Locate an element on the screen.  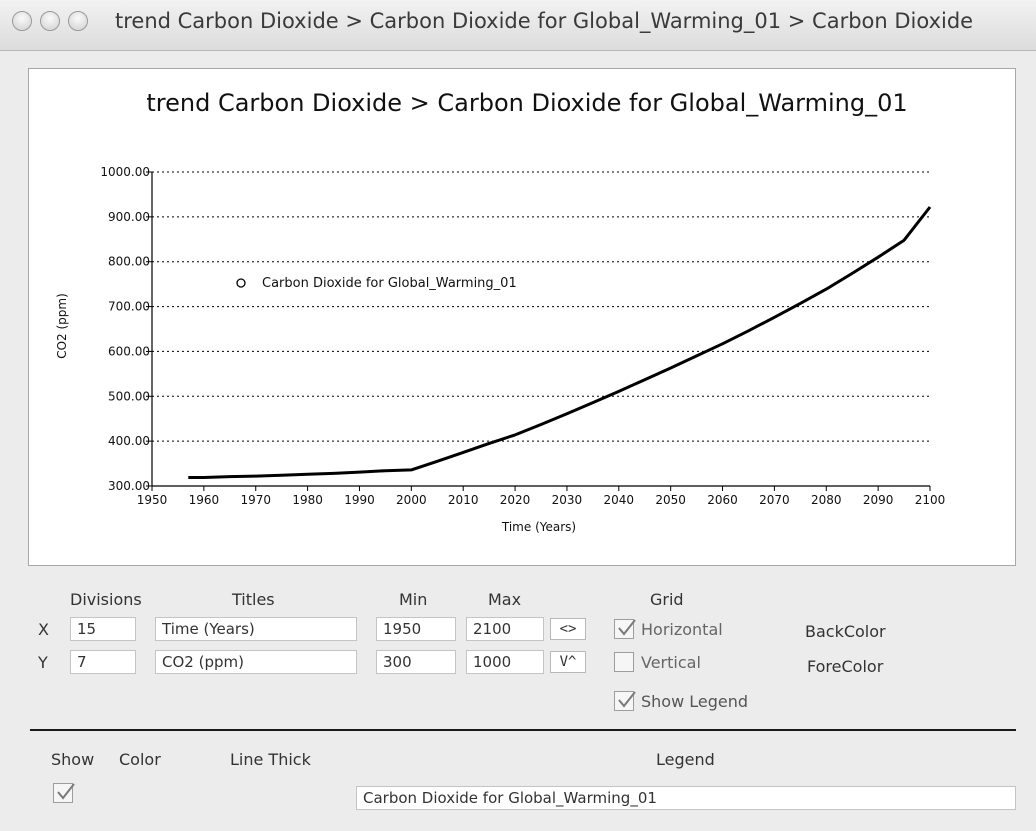
grid-vertical-checkbox is located at coordinates (624, 662).